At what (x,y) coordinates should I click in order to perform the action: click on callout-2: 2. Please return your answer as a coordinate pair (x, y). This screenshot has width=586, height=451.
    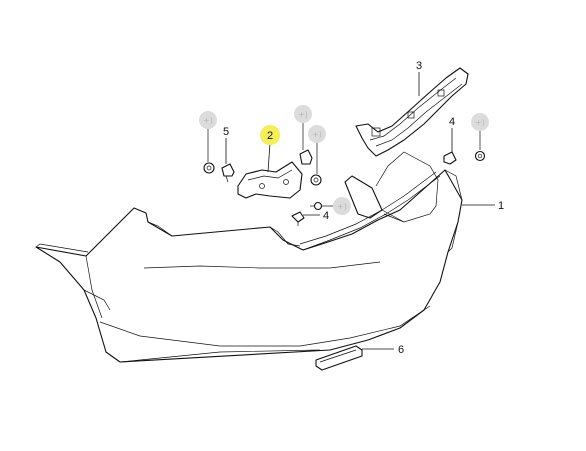
    Looking at the image, I should click on (270, 136).